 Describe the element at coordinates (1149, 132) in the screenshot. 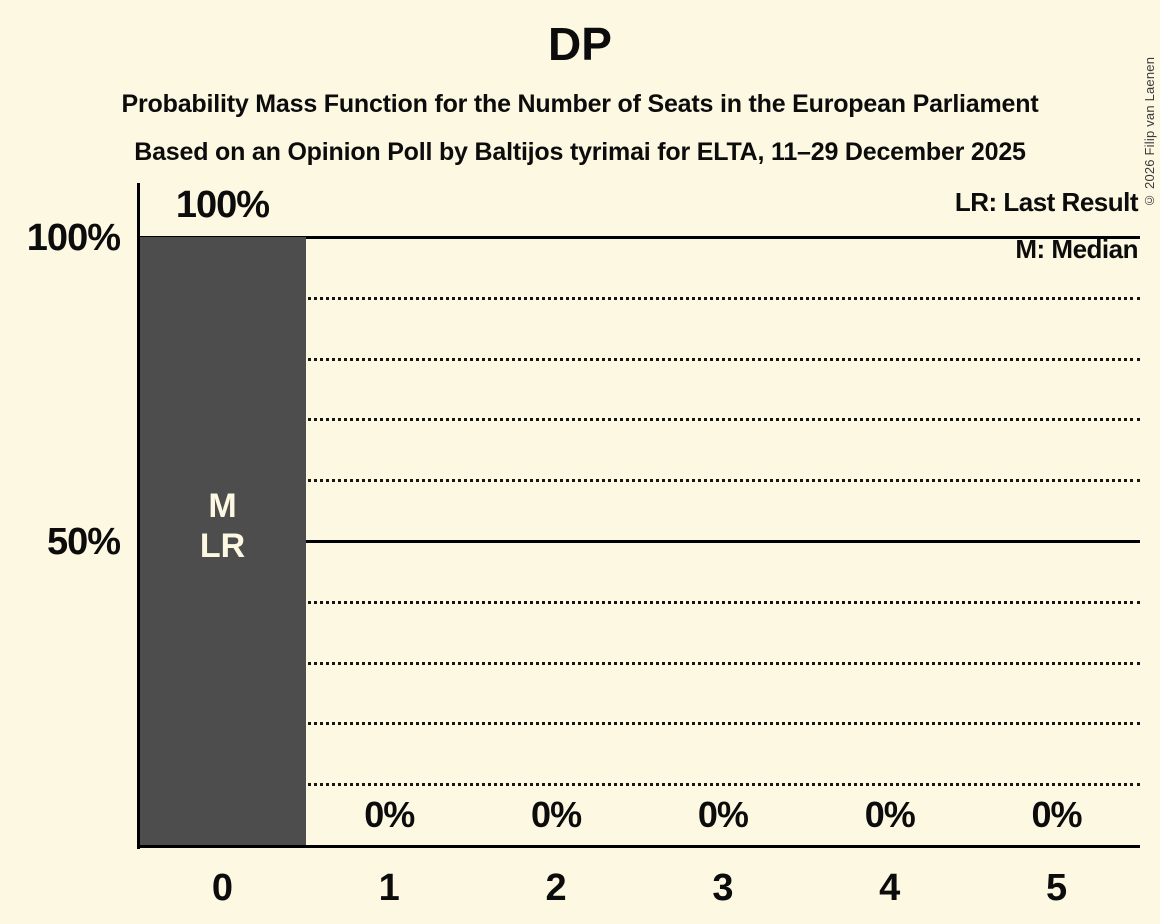

I see `copyright-text: © 2026 Filip van Laenen` at that location.